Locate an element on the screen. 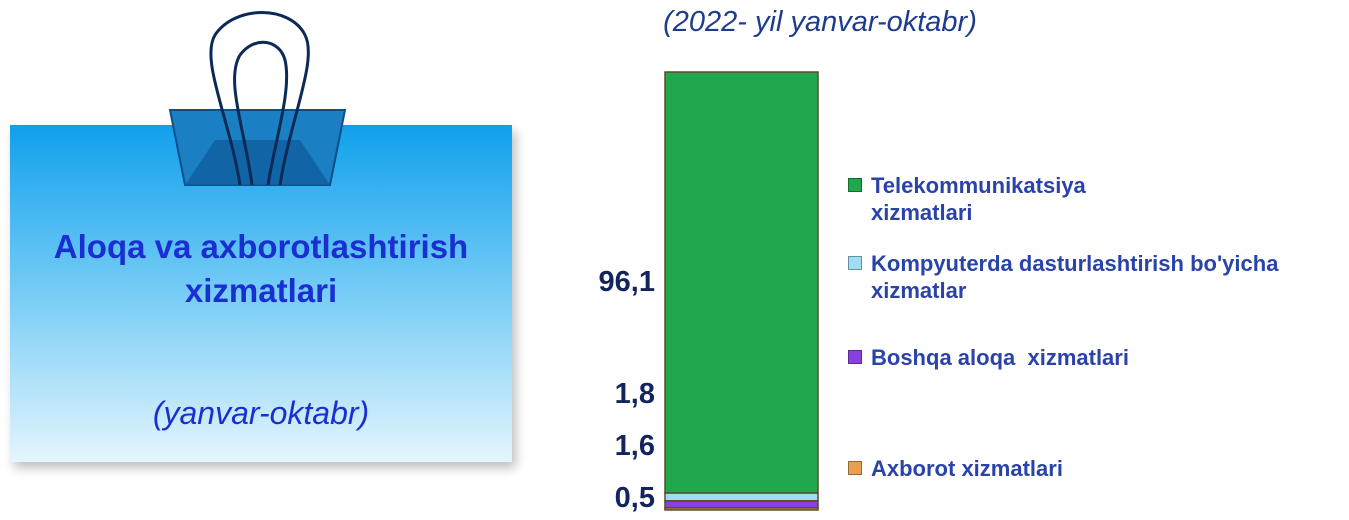  value-label: 0,5 is located at coordinates (634, 498).